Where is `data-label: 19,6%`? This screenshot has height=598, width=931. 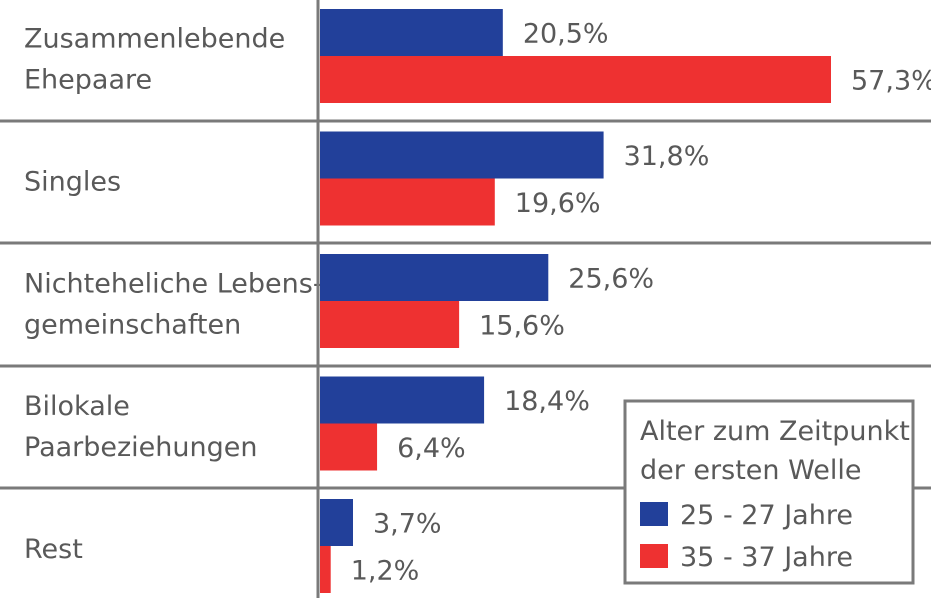
data-label: 19,6% is located at coordinates (558, 203).